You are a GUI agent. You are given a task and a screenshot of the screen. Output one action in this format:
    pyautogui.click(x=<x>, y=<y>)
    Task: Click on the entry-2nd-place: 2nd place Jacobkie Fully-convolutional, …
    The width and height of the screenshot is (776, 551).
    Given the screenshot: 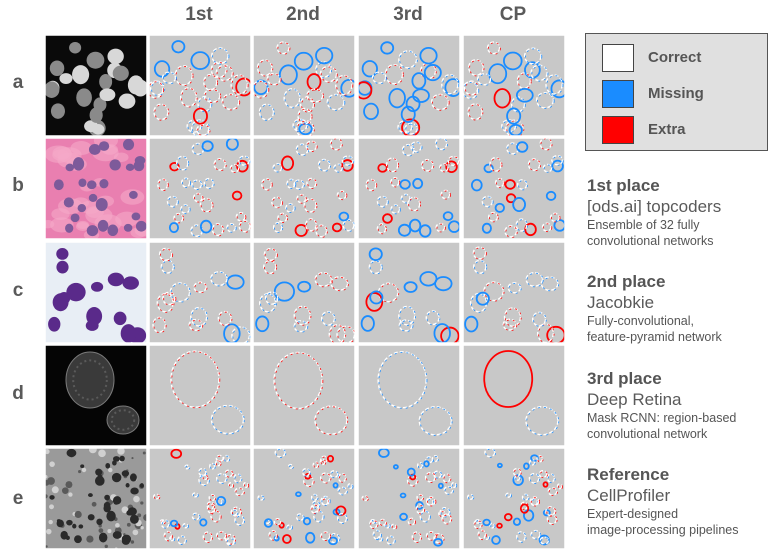 What is the action you would take?
    pyautogui.click(x=679, y=308)
    